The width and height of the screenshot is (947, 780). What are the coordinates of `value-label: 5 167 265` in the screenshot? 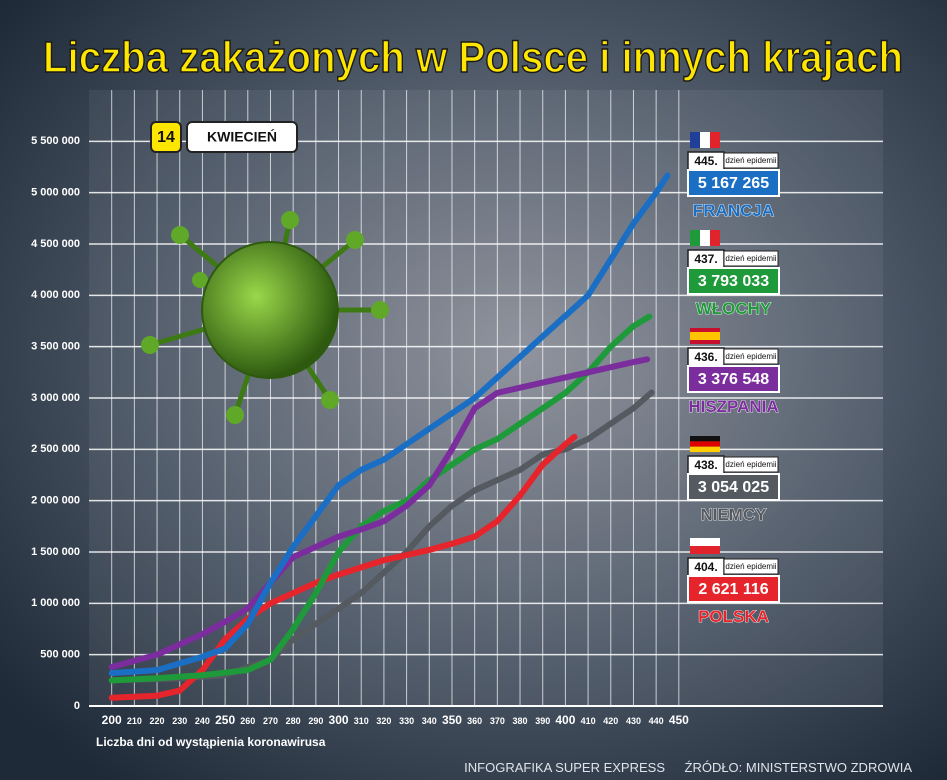 It's located at (733, 183).